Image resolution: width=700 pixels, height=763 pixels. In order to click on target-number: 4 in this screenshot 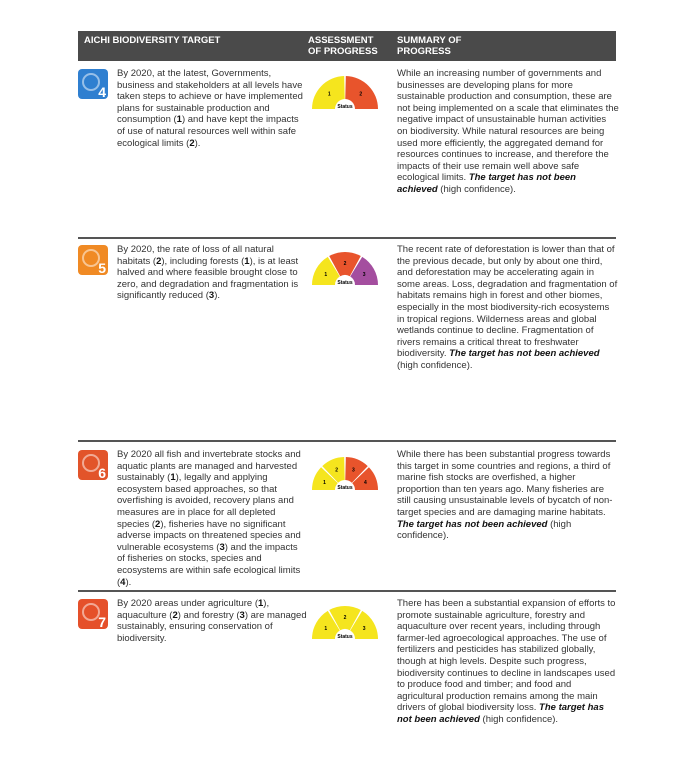, I will do `click(102, 91)`.